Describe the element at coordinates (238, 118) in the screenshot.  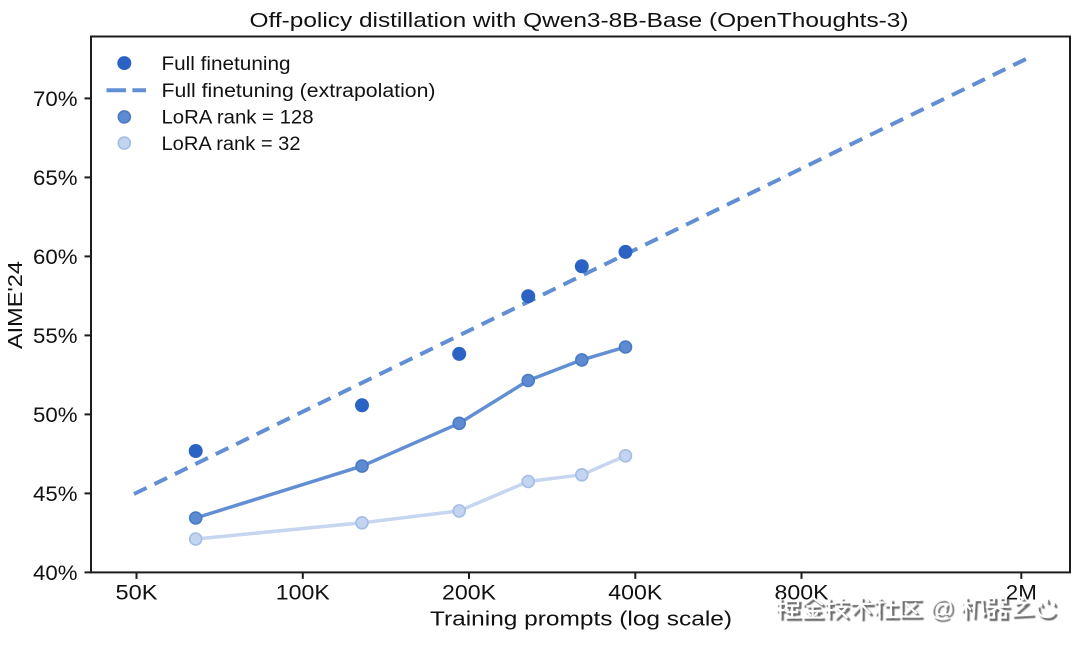
I see `svg-text: LoRA rank = 128` at that location.